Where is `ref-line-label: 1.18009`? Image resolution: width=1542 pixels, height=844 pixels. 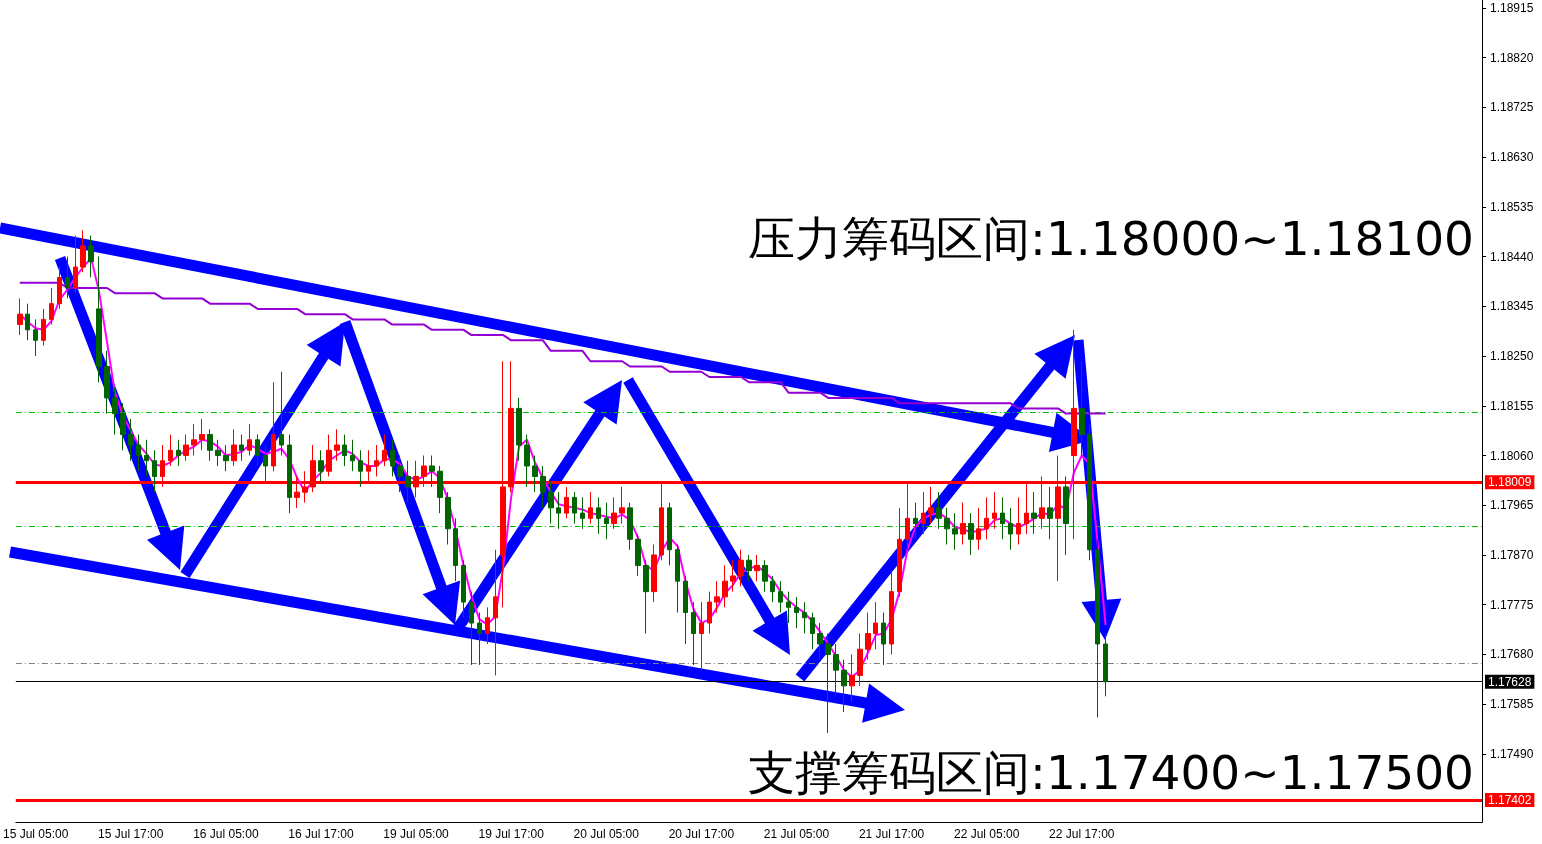 ref-line-label: 1.18009 is located at coordinates (1510, 482).